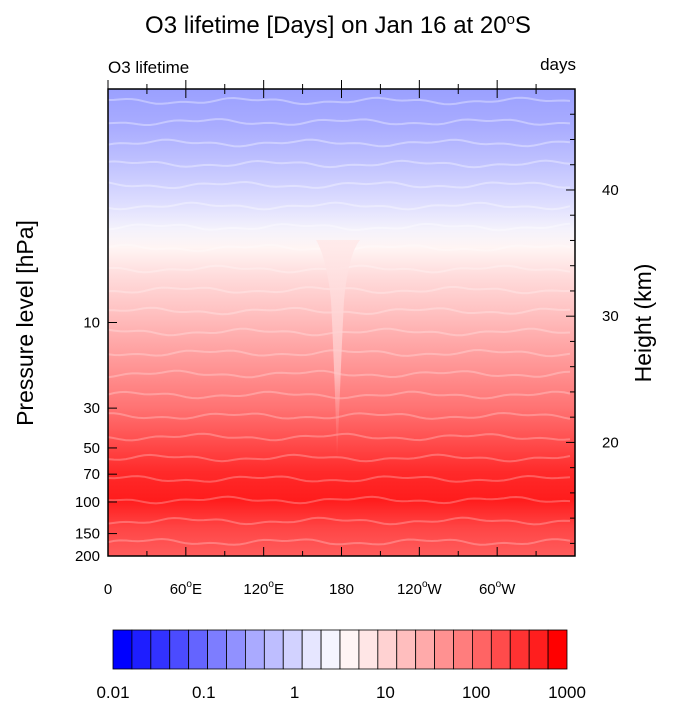  I want to click on pressure-tick-label: 50, so click(91, 448).